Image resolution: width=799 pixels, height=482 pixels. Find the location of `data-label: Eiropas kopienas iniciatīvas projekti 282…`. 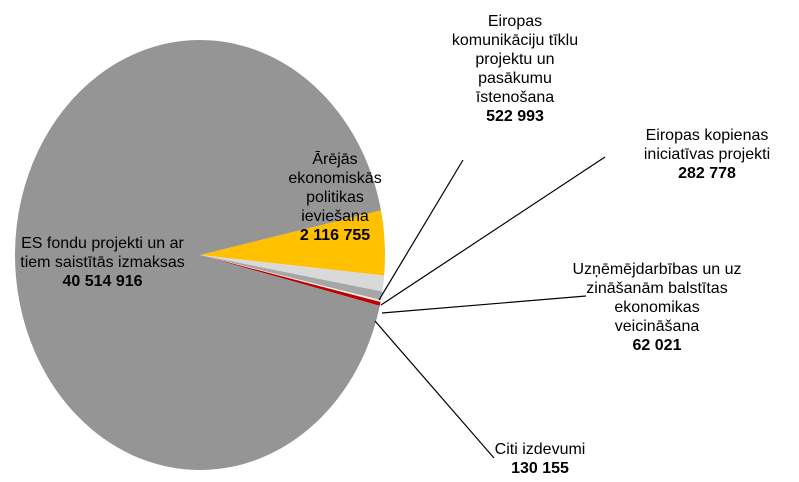

data-label: Eiropas kopienas iniciatīvas projekti 282… is located at coordinates (705, 154).